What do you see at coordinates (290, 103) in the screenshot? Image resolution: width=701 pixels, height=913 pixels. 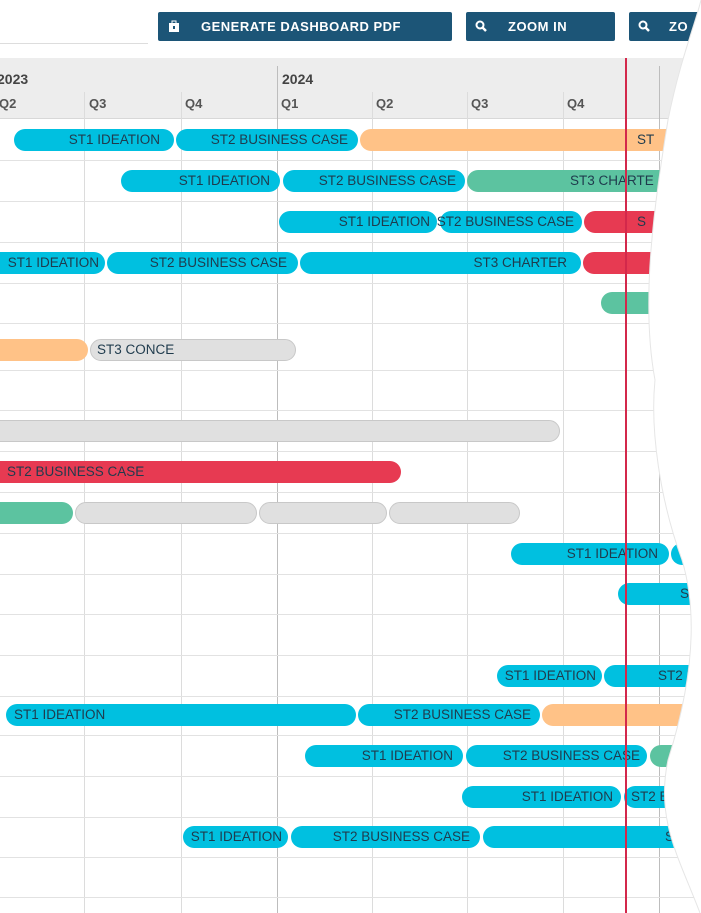 I see `quarter-label: Q1` at bounding box center [290, 103].